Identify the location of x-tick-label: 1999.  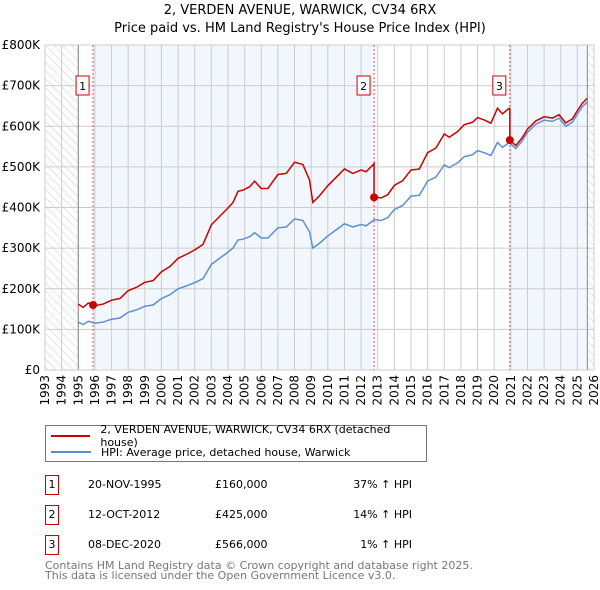
(145, 390).